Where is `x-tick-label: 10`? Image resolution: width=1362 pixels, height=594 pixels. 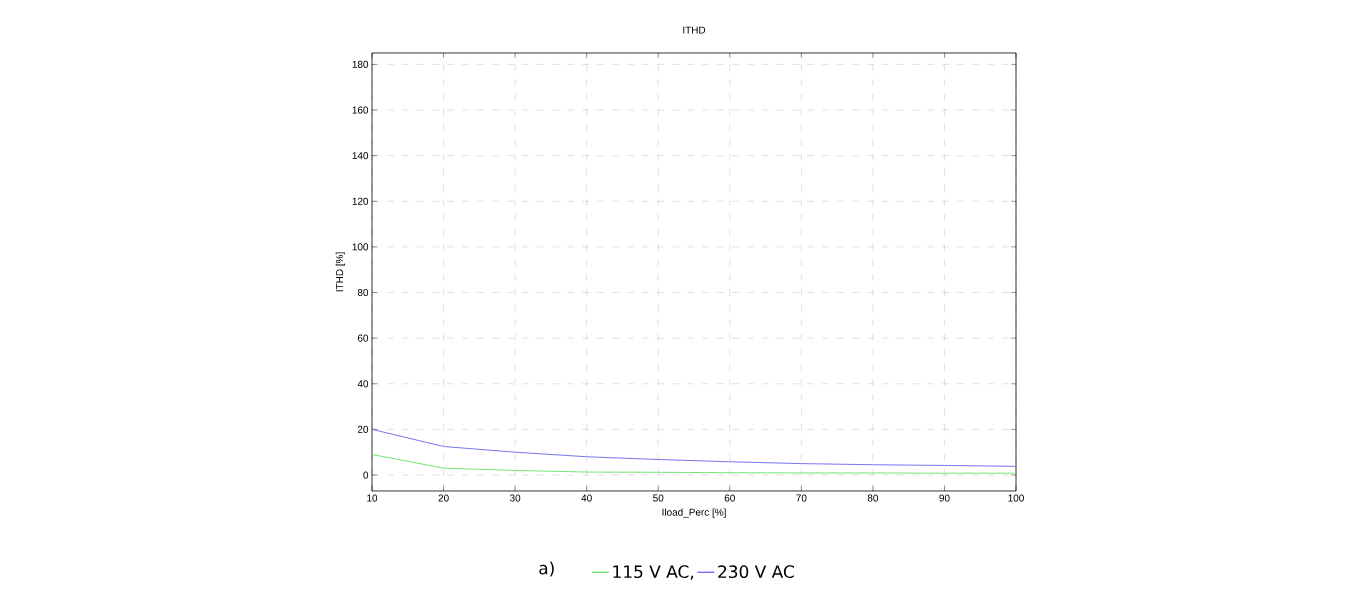
x-tick-label: 10 is located at coordinates (372, 498).